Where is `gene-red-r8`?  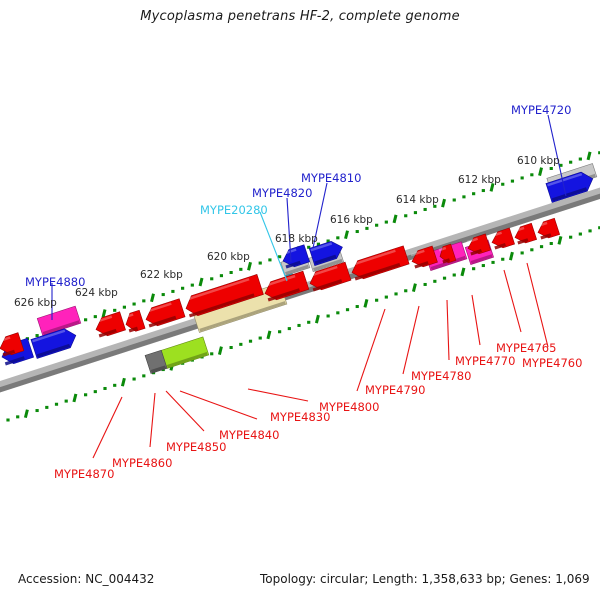 gene-red-r8 is located at coordinates (329, 276).